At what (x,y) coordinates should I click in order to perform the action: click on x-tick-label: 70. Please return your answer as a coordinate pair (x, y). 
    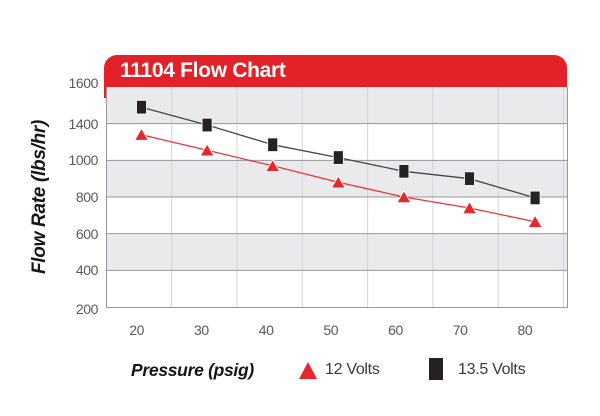
    Looking at the image, I should click on (460, 330).